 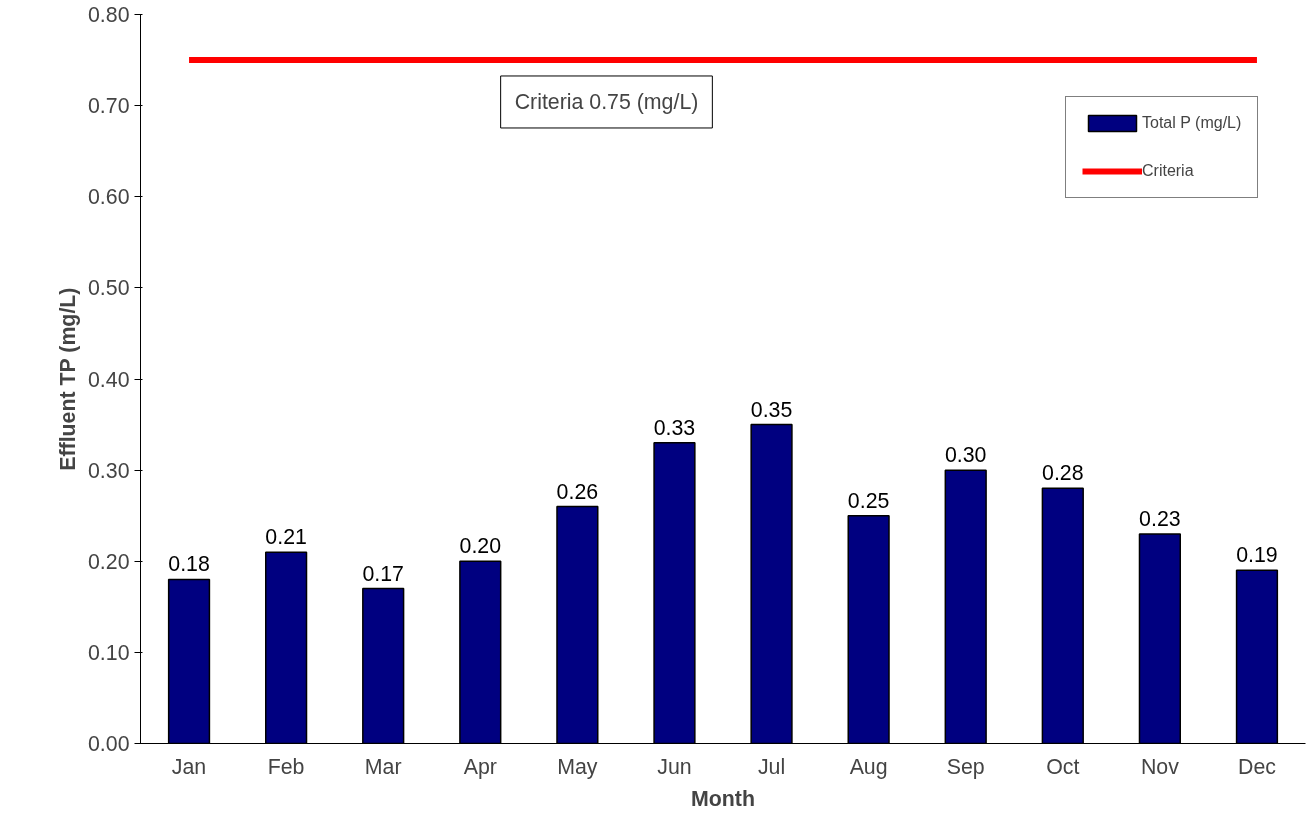 I want to click on data-label: 0.26, so click(x=577, y=491).